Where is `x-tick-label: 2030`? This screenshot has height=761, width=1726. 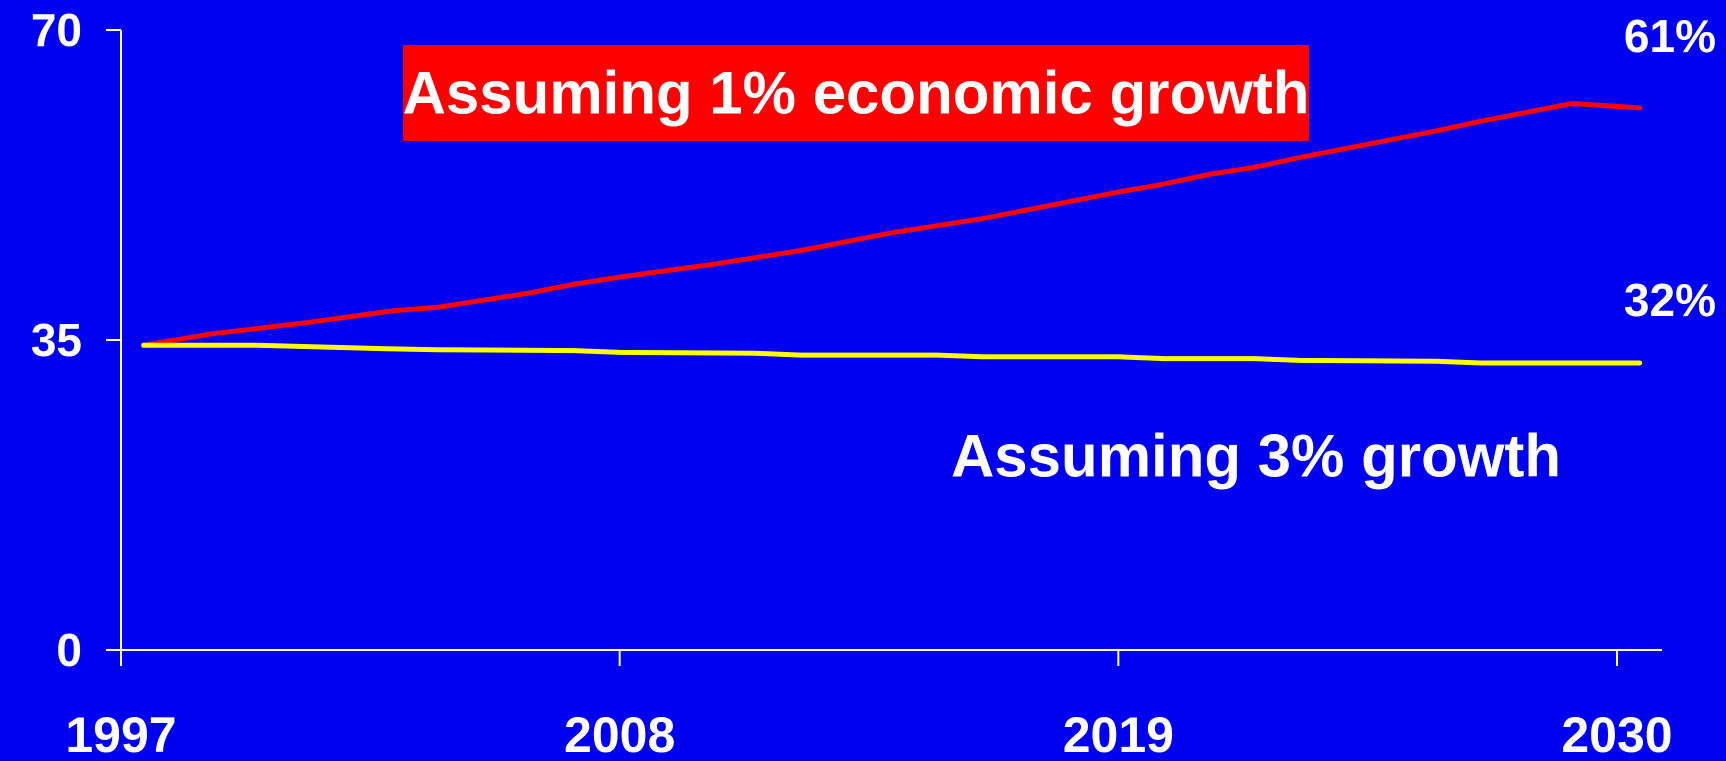 x-tick-label: 2030 is located at coordinates (1616, 734).